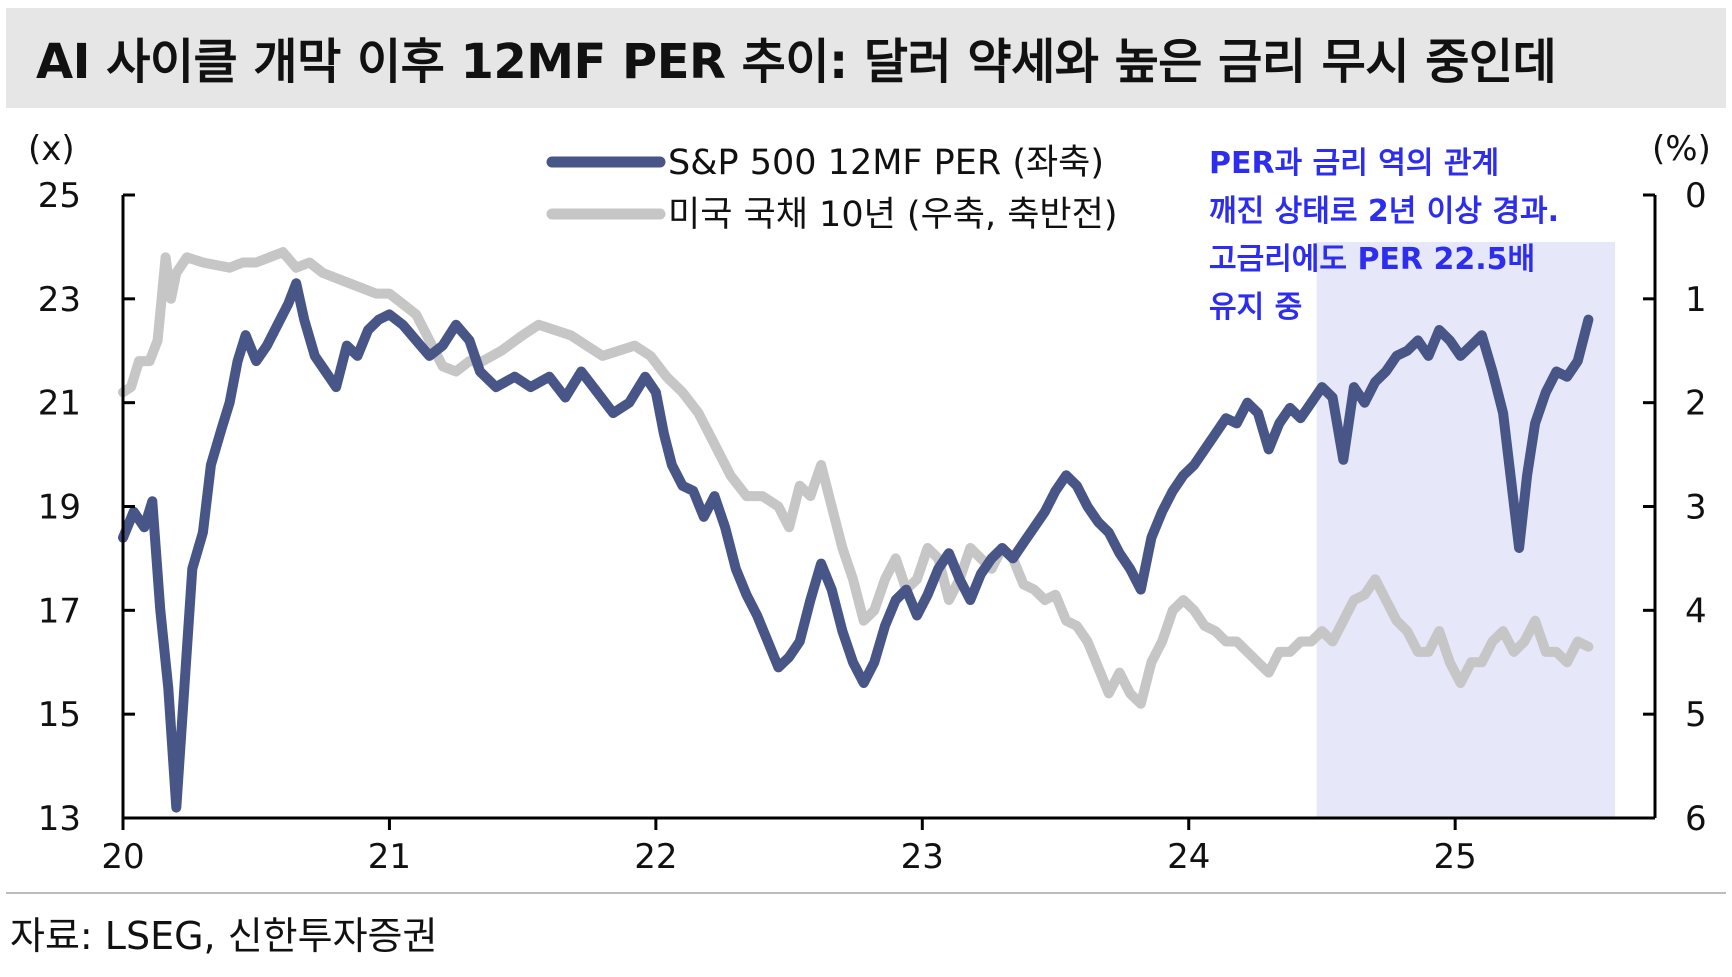 This screenshot has height=977, width=1732. What do you see at coordinates (1372, 259) in the screenshot?
I see `annotation-line: 고금리에도 PER 22.5배` at bounding box center [1372, 259].